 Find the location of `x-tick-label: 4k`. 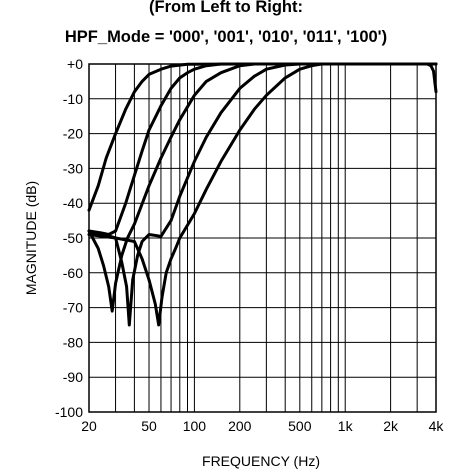

x-tick-label: 4k is located at coordinates (437, 426).